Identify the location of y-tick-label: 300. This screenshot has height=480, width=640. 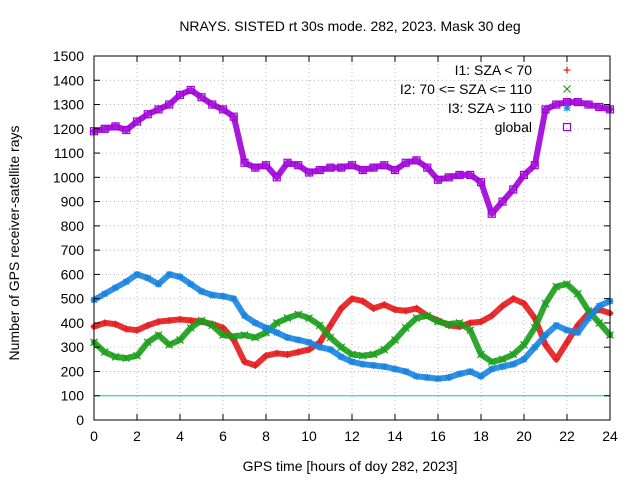
(73, 347).